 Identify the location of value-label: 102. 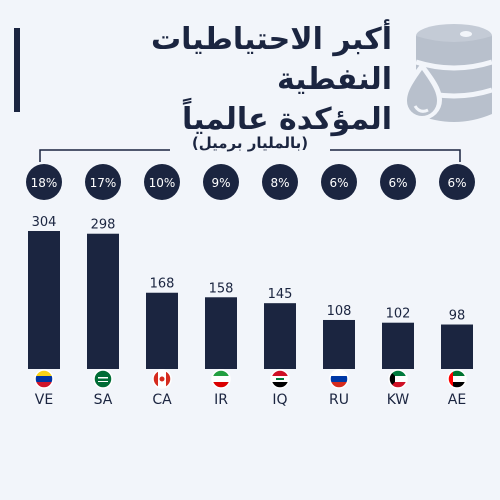
(398, 314).